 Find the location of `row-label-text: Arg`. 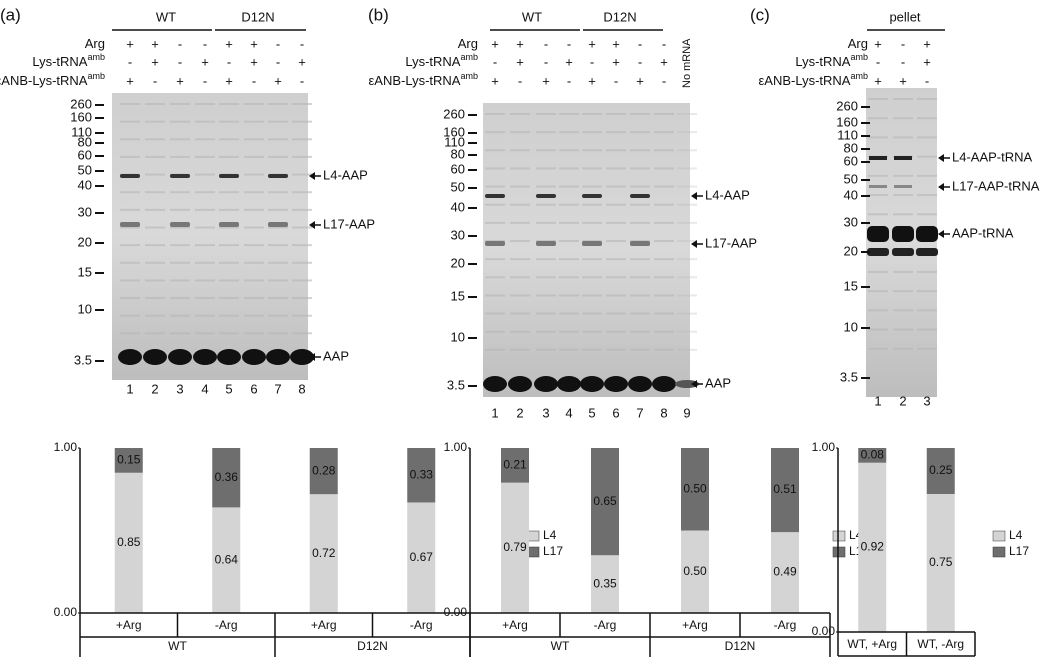

row-label-text: Arg is located at coordinates (95, 43).